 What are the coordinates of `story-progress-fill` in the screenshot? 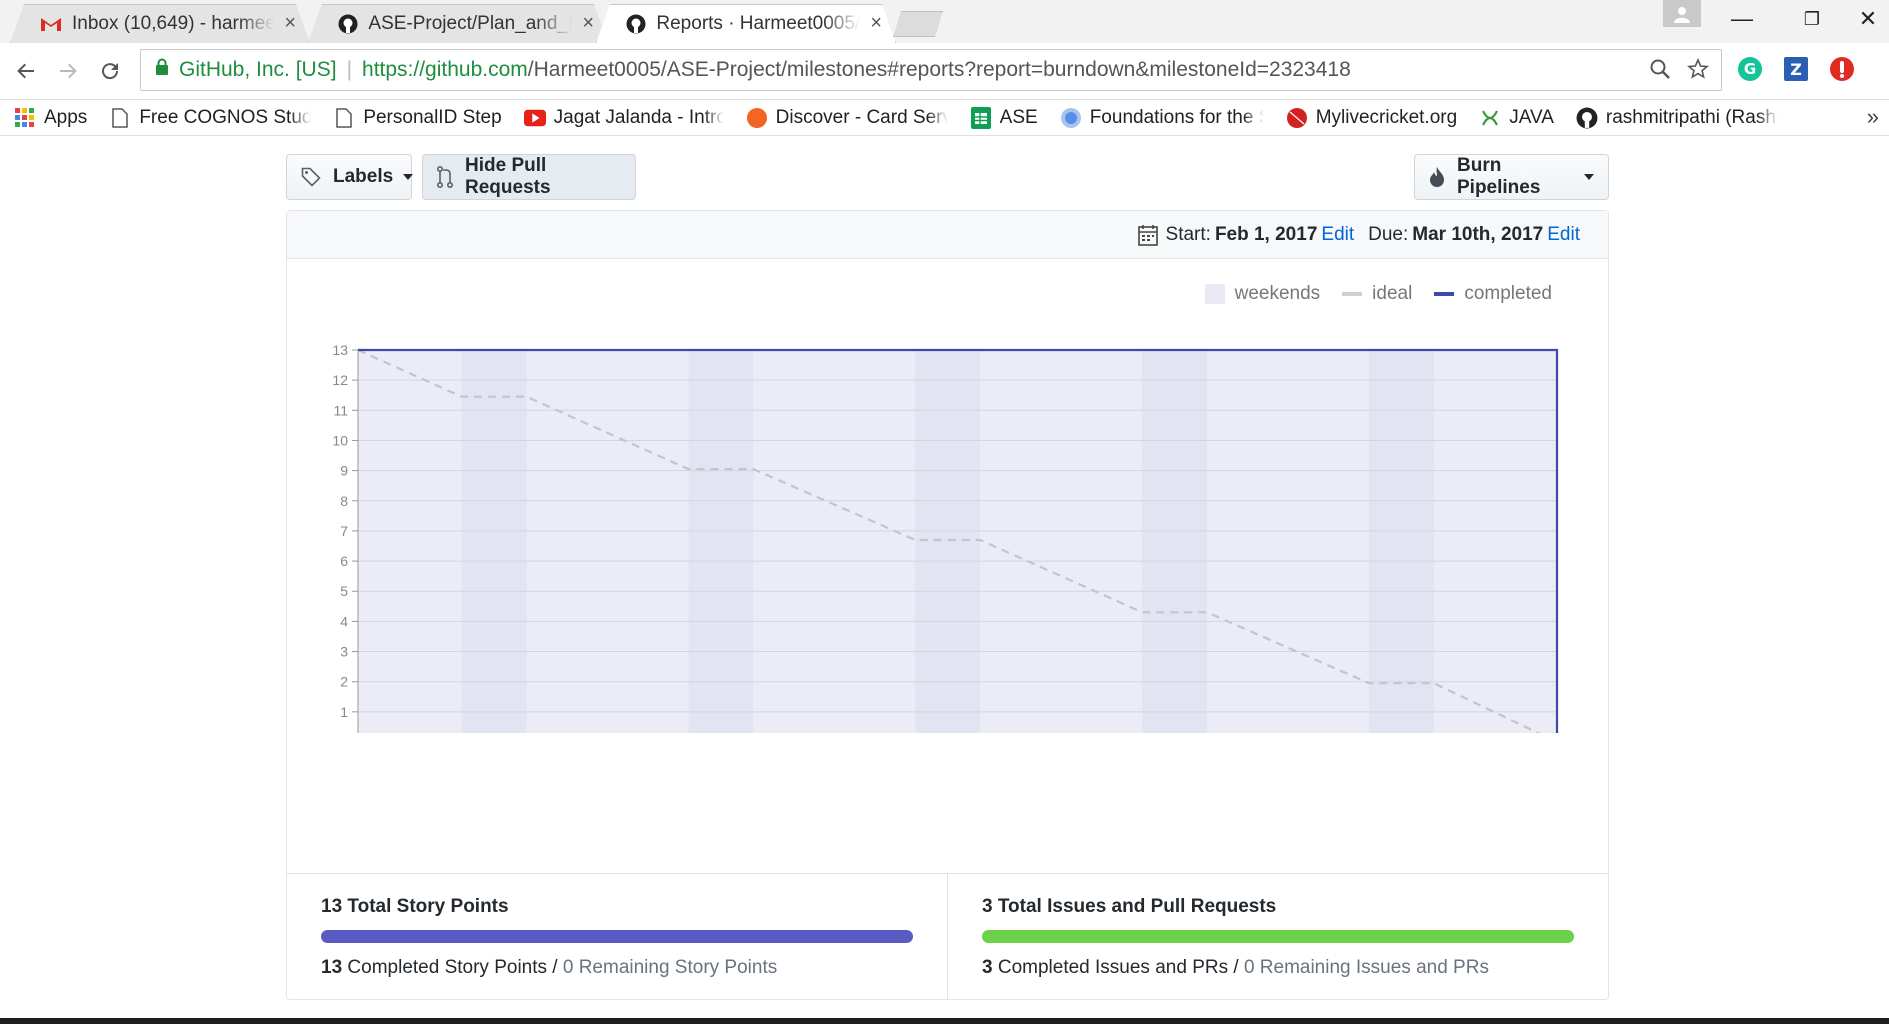 It's located at (617, 936).